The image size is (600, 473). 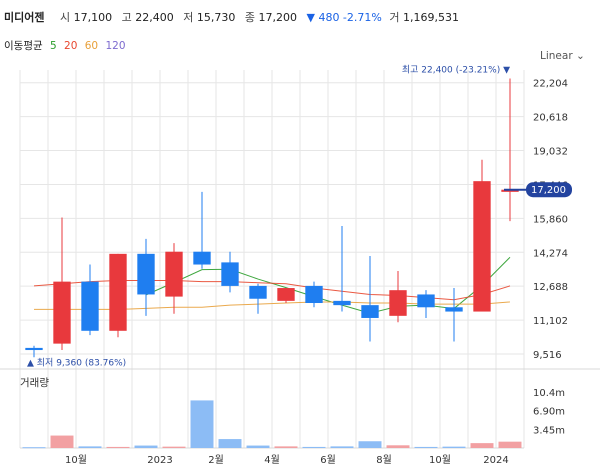 What do you see at coordinates (216, 17) in the screenshot?
I see `low-value: 15,730` at bounding box center [216, 17].